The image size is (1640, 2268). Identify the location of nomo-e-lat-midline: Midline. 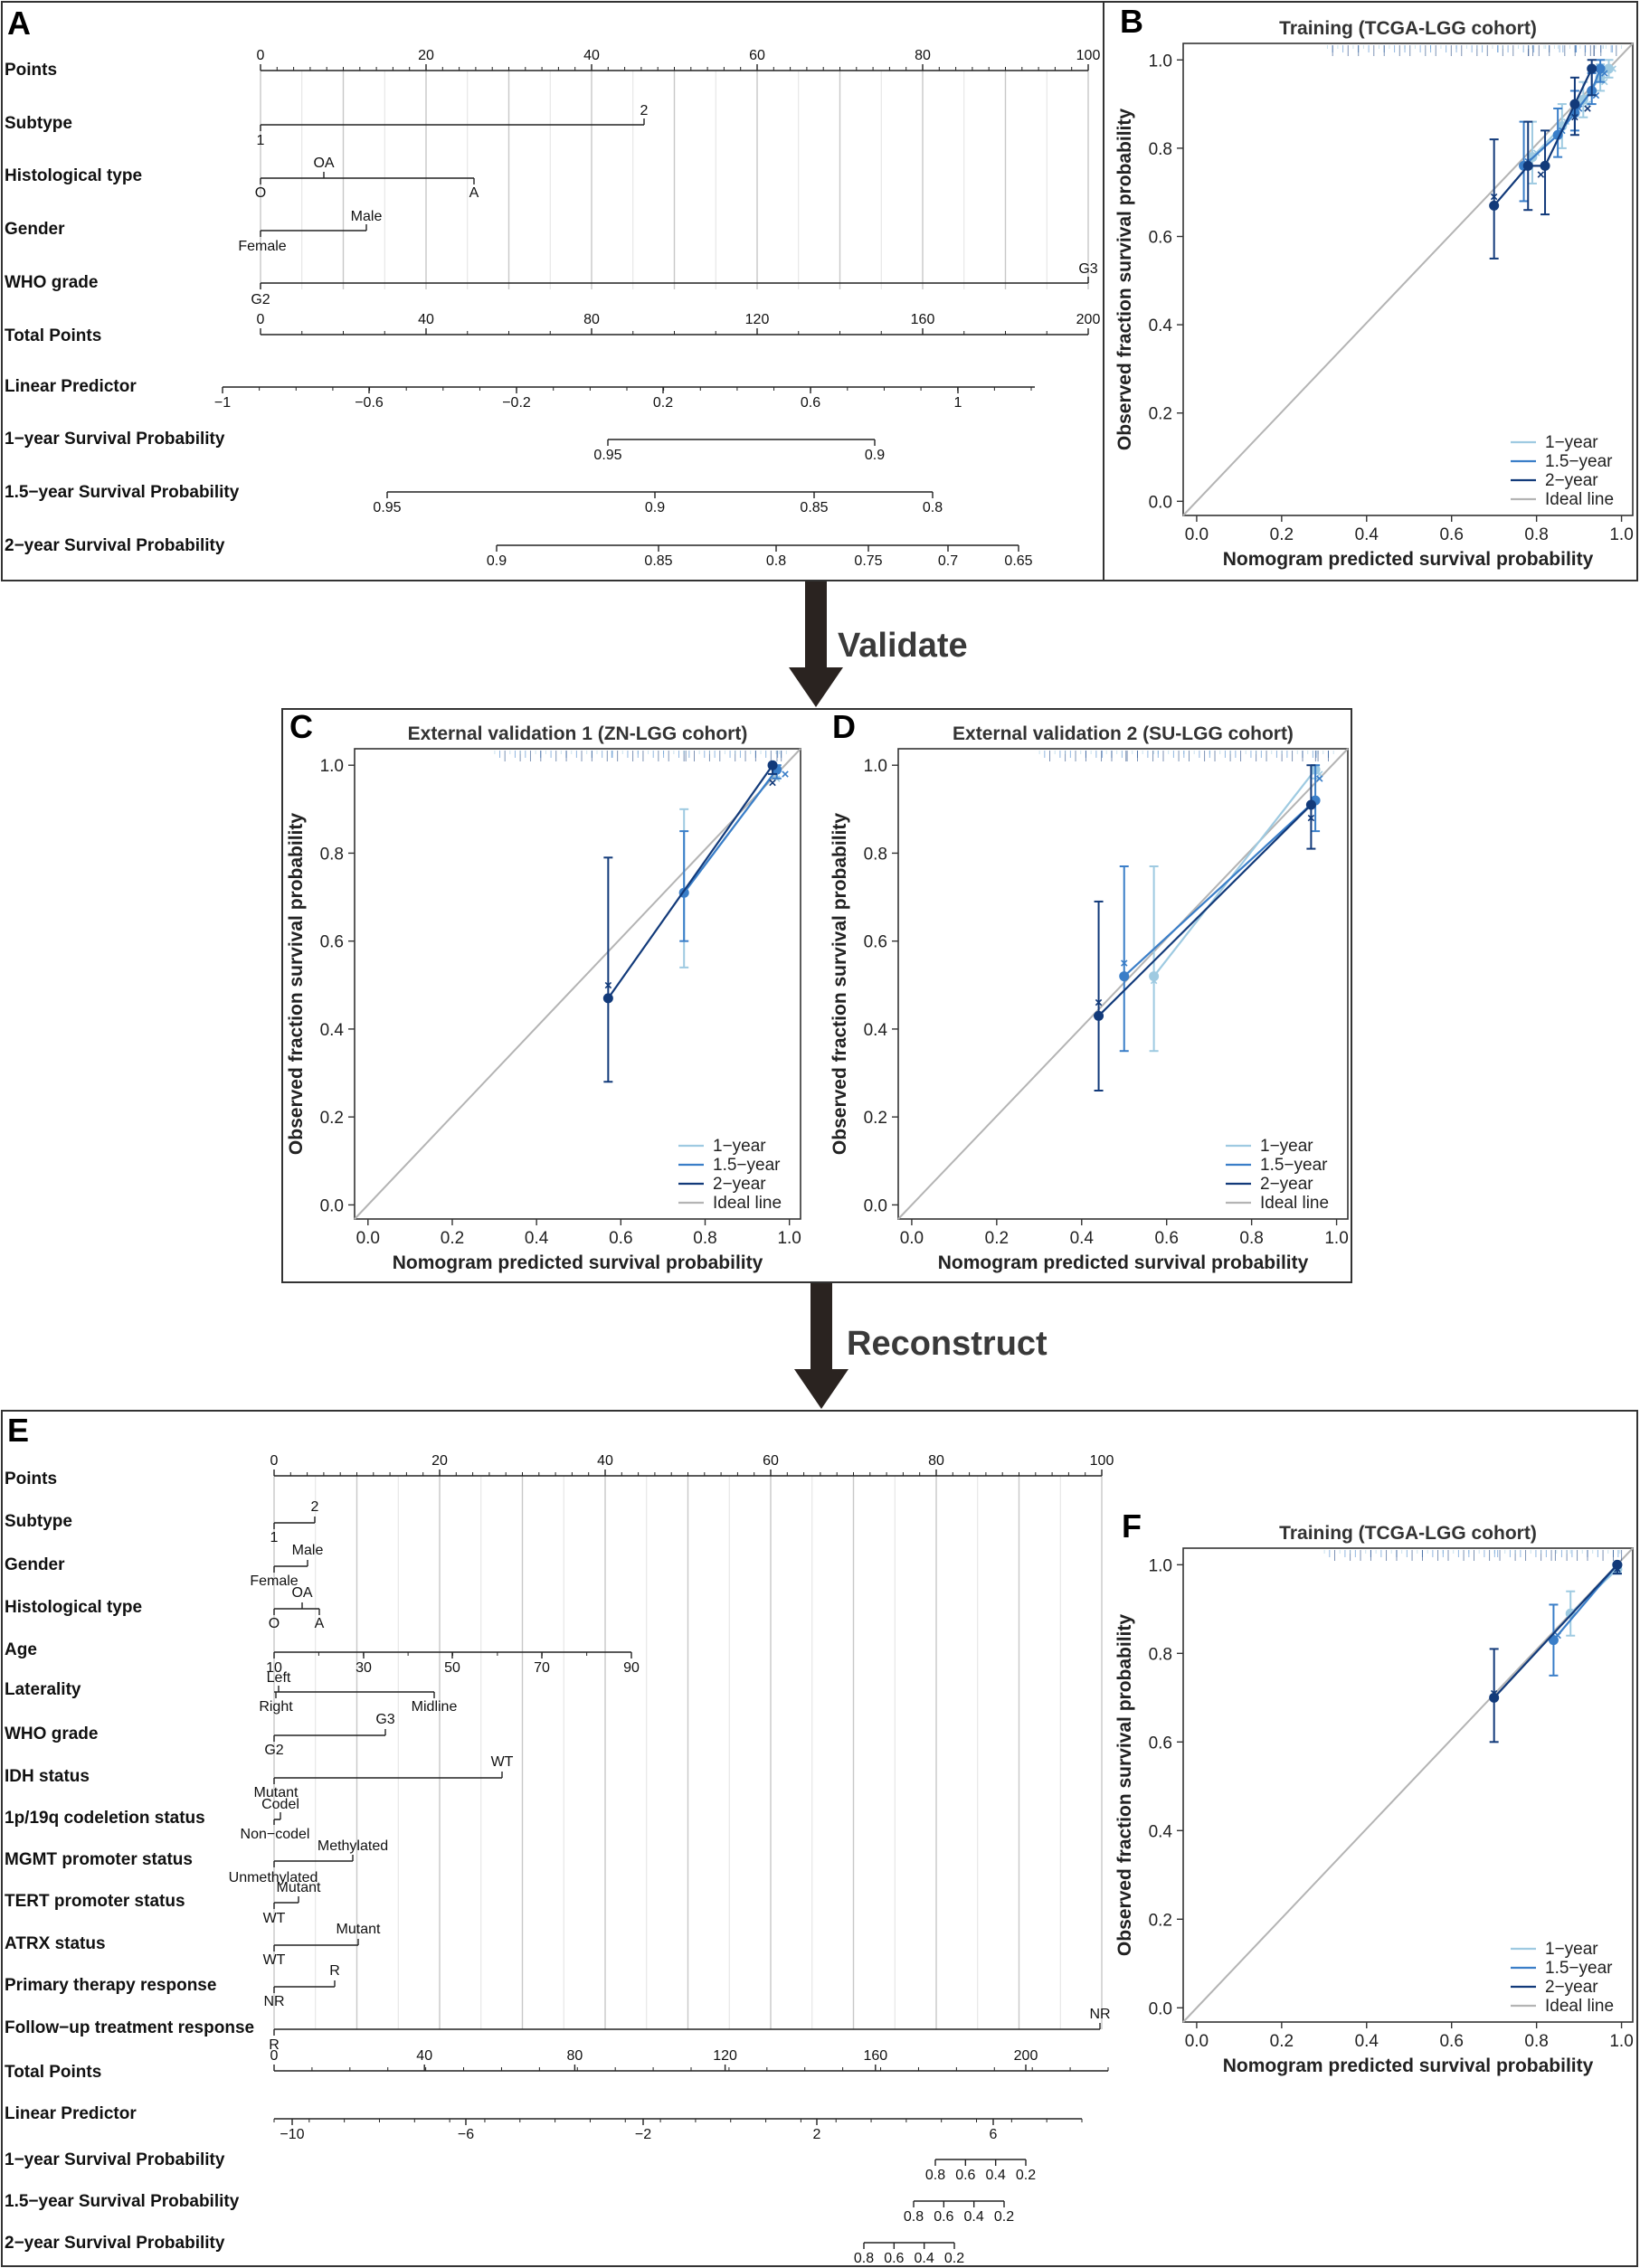
(435, 1707).